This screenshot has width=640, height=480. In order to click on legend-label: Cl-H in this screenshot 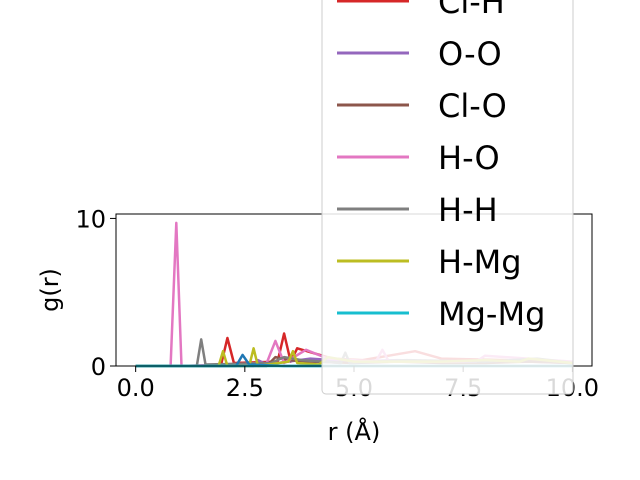, I will do `click(471, 10)`.